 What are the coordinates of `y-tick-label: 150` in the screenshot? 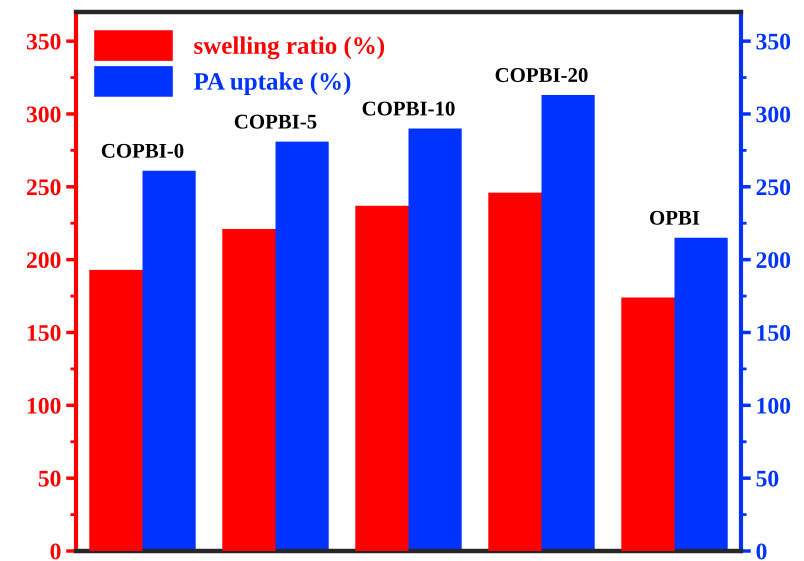 It's located at (44, 332).